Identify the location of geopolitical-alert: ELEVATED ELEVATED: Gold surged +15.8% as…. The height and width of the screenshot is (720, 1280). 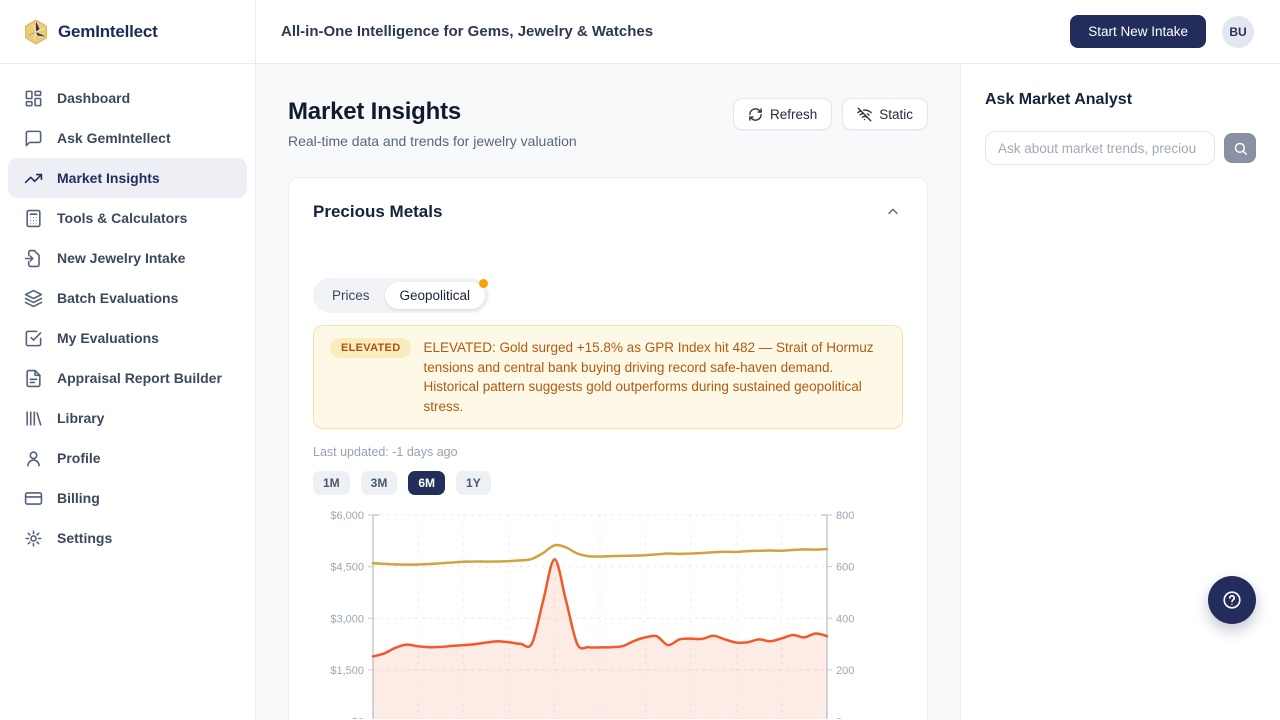
(608, 377).